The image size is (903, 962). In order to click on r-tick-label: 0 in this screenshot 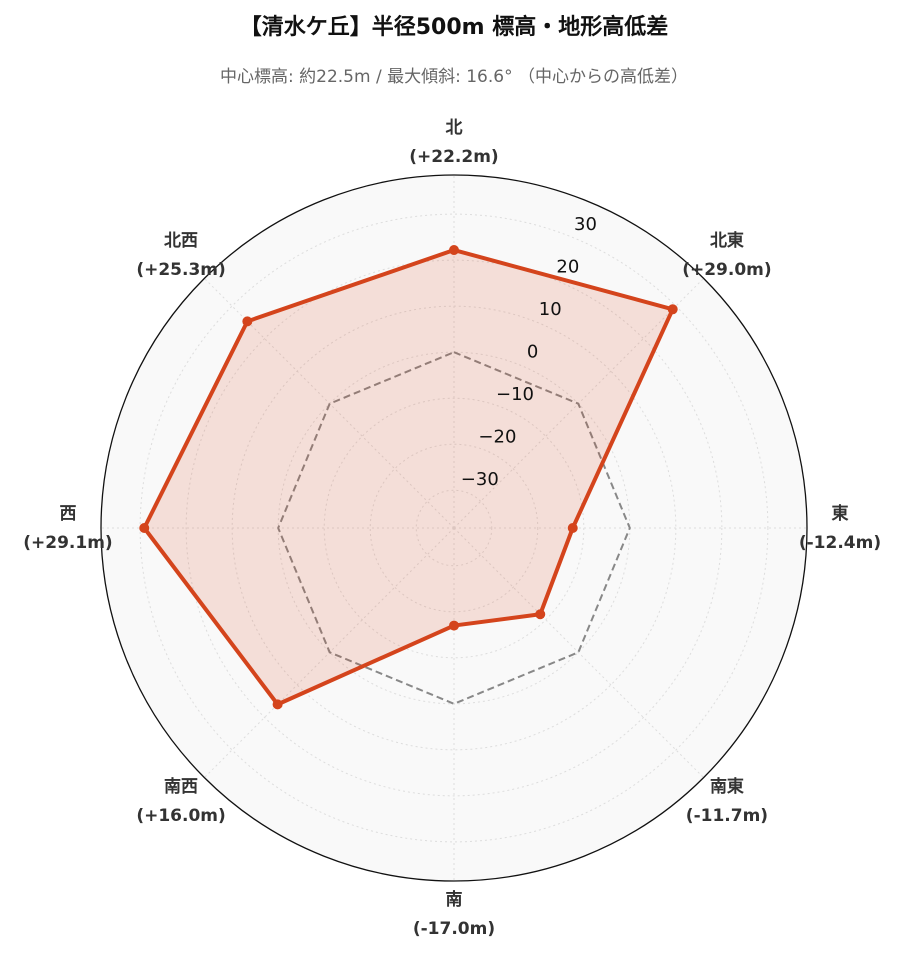, I will do `click(532, 352)`.